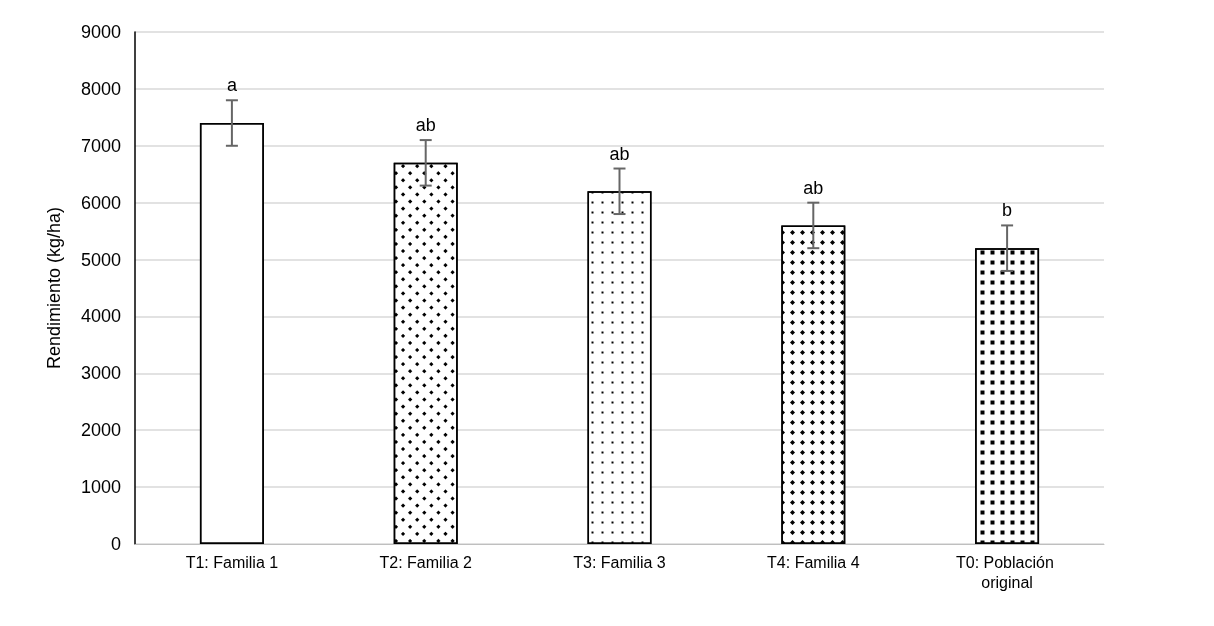 Image resolution: width=1214 pixels, height=626 pixels. Describe the element at coordinates (115, 544) in the screenshot. I see `y-tick-label: 0` at that location.